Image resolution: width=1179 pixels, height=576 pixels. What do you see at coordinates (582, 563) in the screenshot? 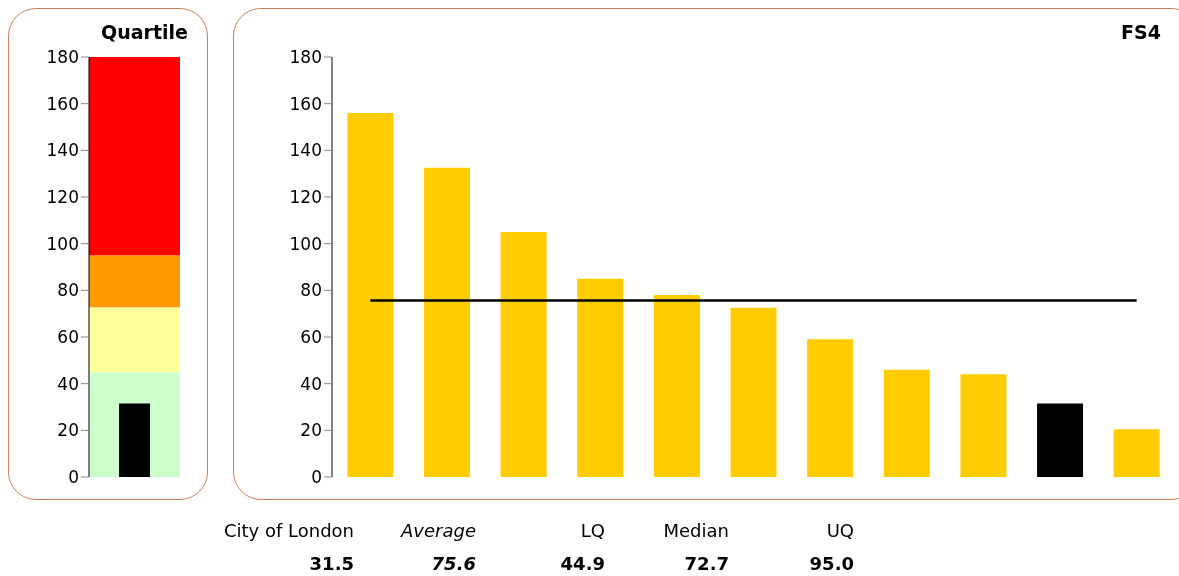
I see `text: 44.9` at bounding box center [582, 563].